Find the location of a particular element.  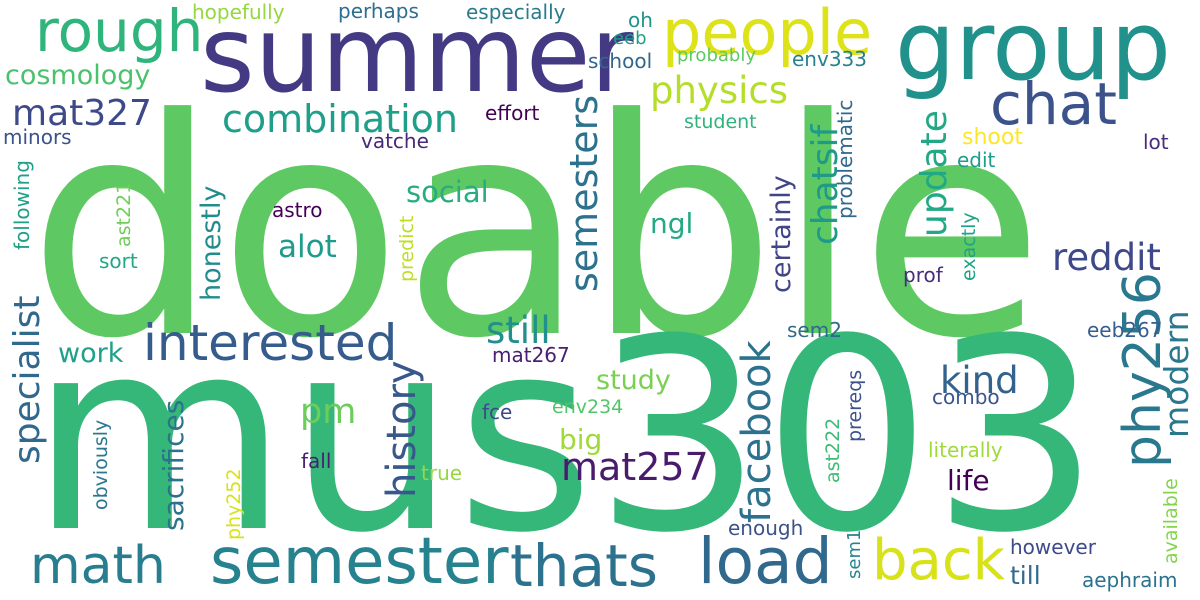

cloud-word: rough is located at coordinates (119, 32).